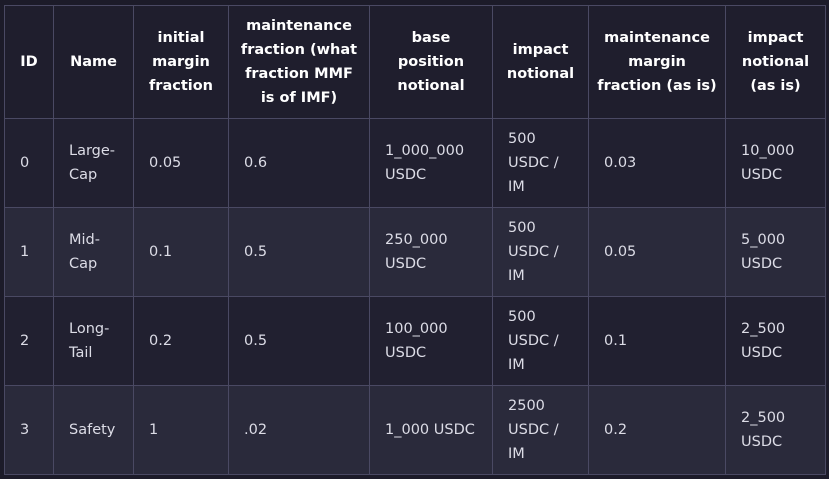 The height and width of the screenshot is (479, 829). What do you see at coordinates (431, 252) in the screenshot?
I see `cell-base-position-notional: 250_000 USDC` at bounding box center [431, 252].